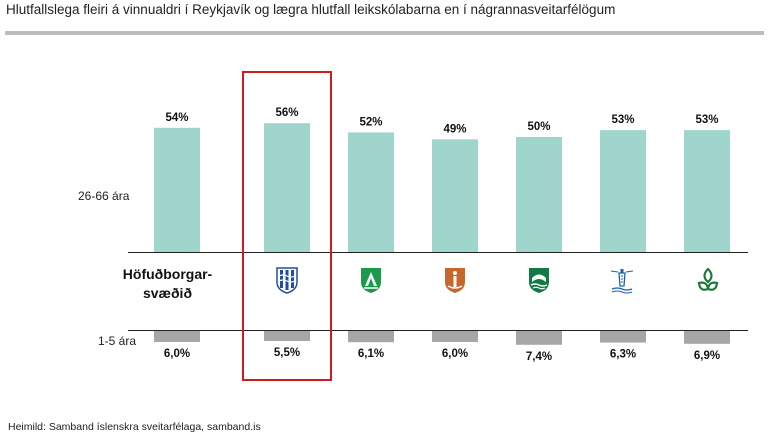 The width and height of the screenshot is (775, 440). Describe the element at coordinates (706, 120) in the screenshot. I see `label-working-age-6: 53%` at that location.